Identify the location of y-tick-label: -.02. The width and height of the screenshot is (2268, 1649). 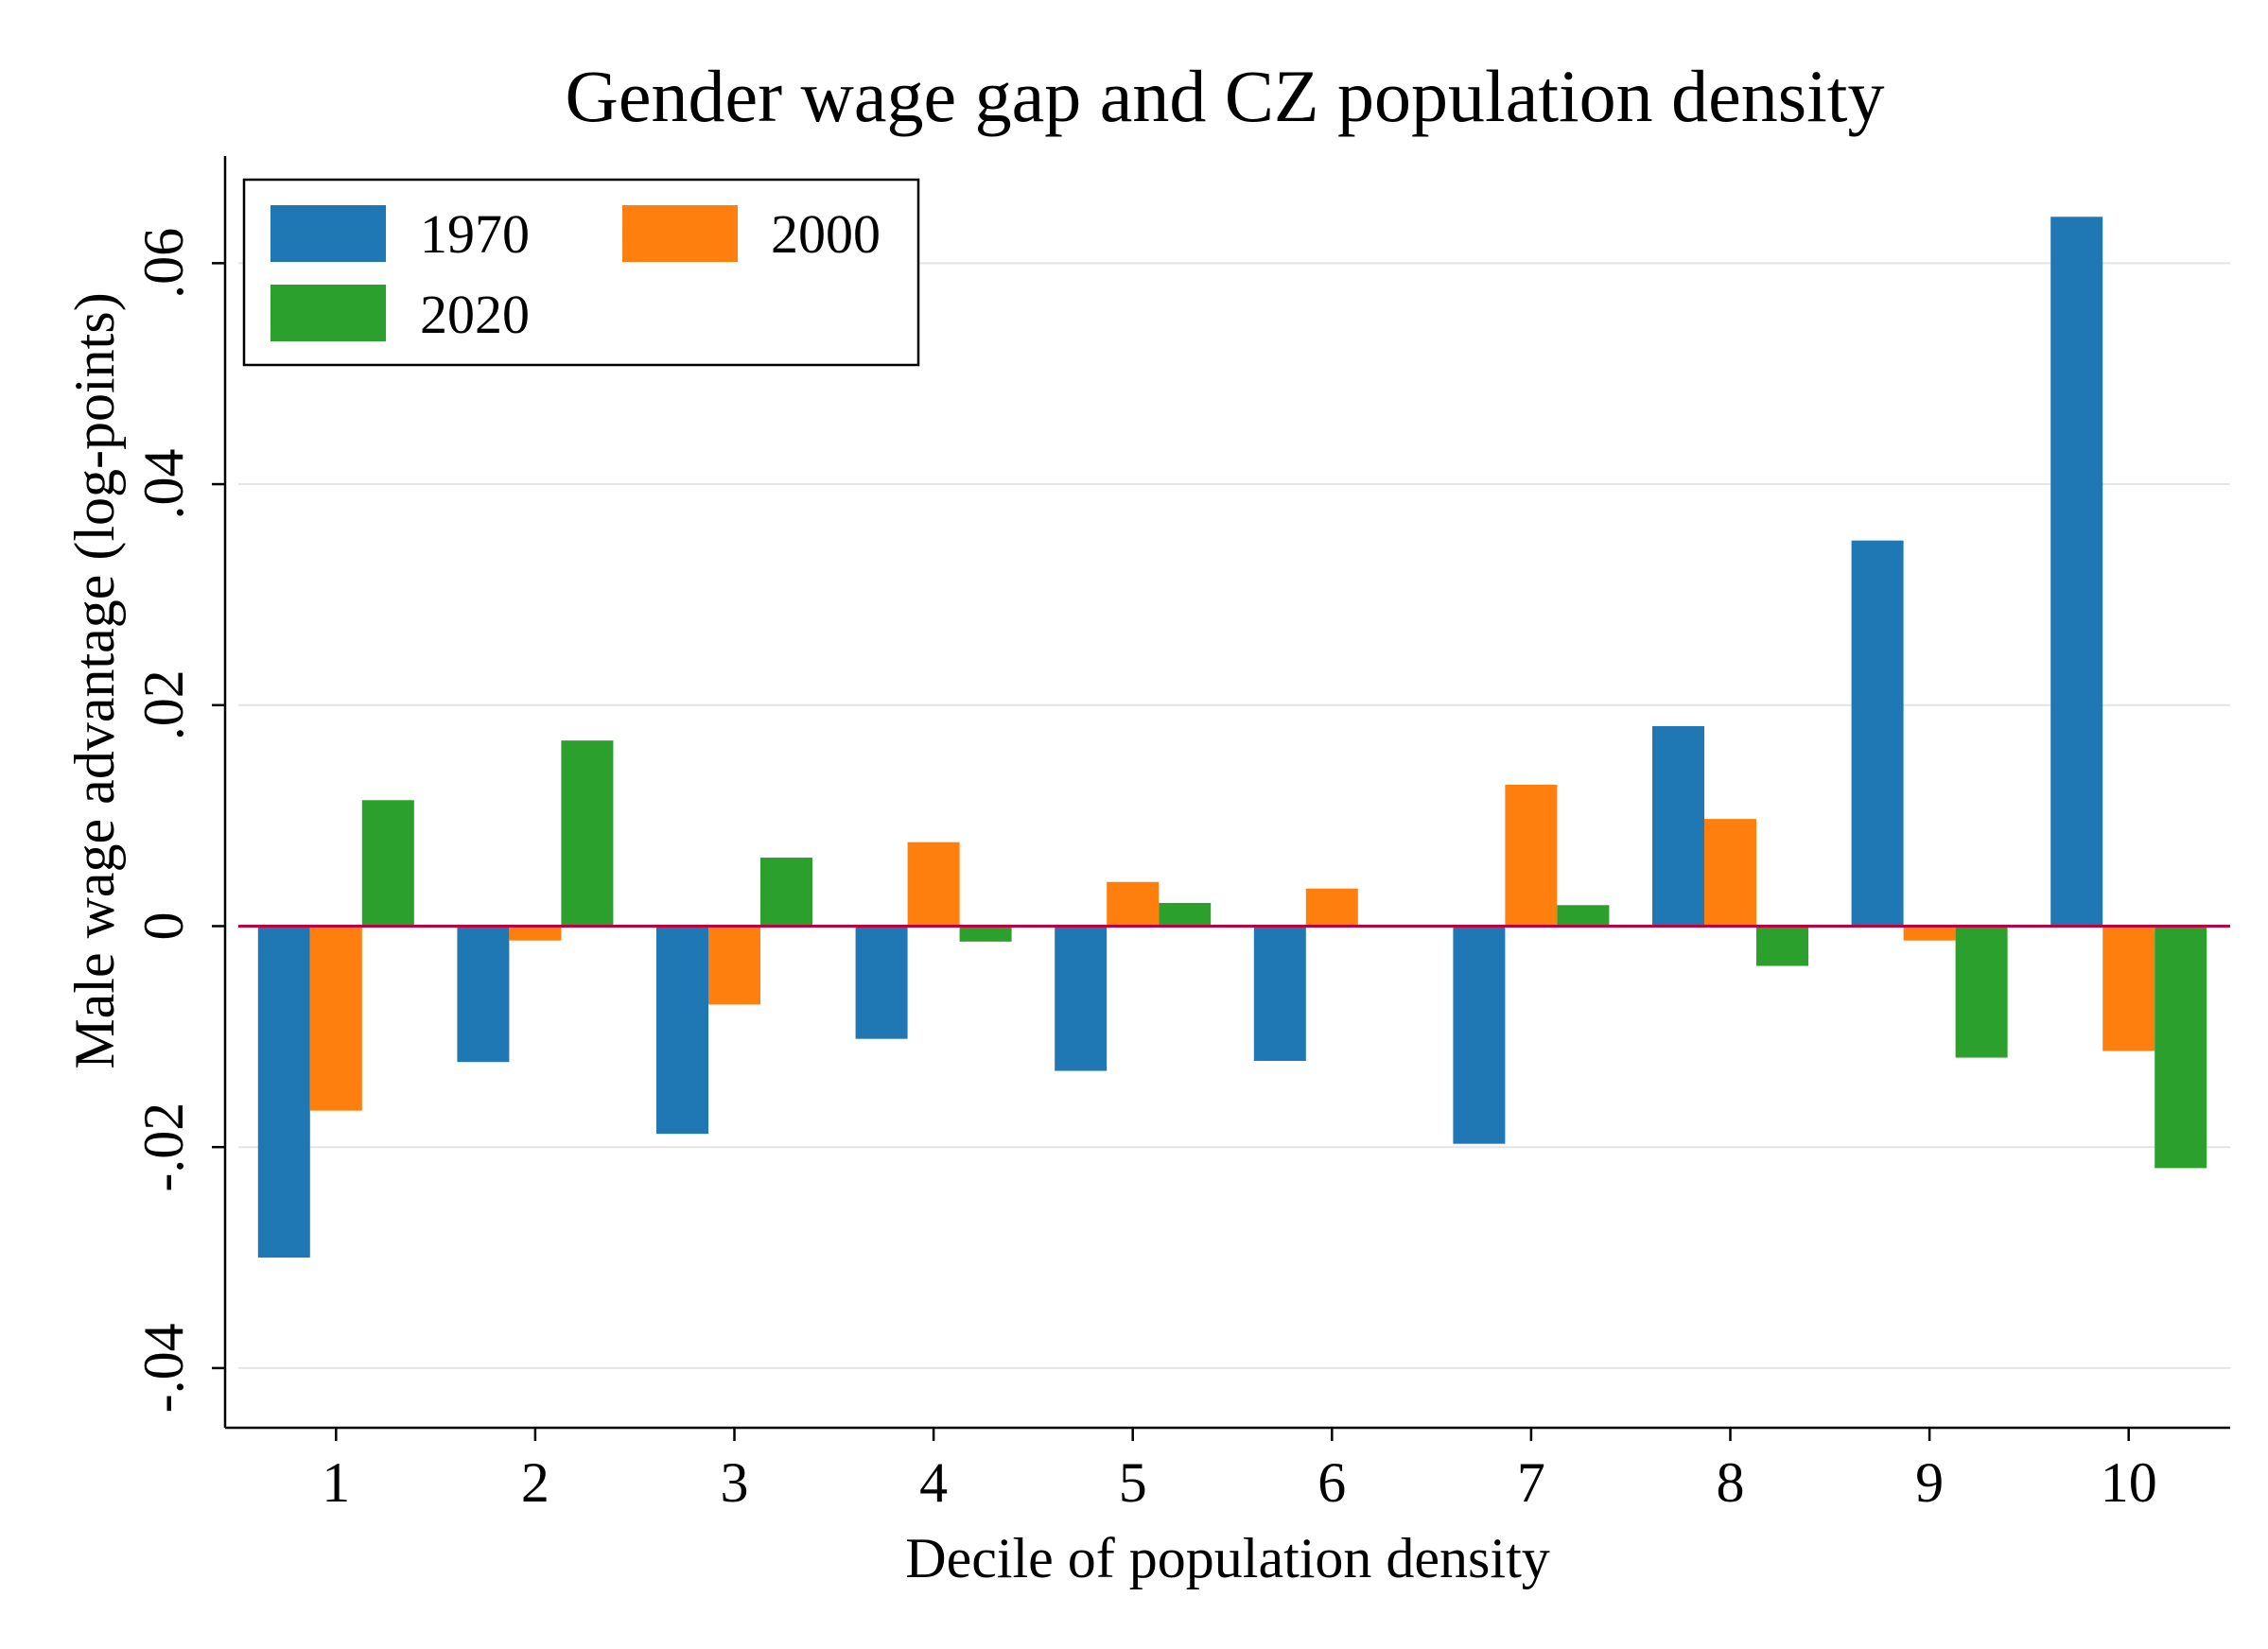
(163, 1147).